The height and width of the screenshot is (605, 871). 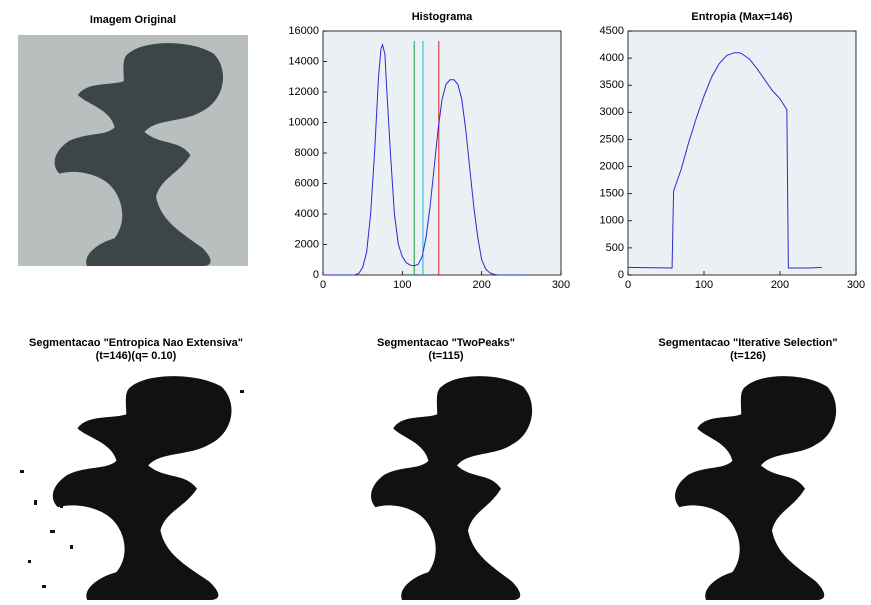 I want to click on y-tick-label: 6000, so click(x=307, y=183).